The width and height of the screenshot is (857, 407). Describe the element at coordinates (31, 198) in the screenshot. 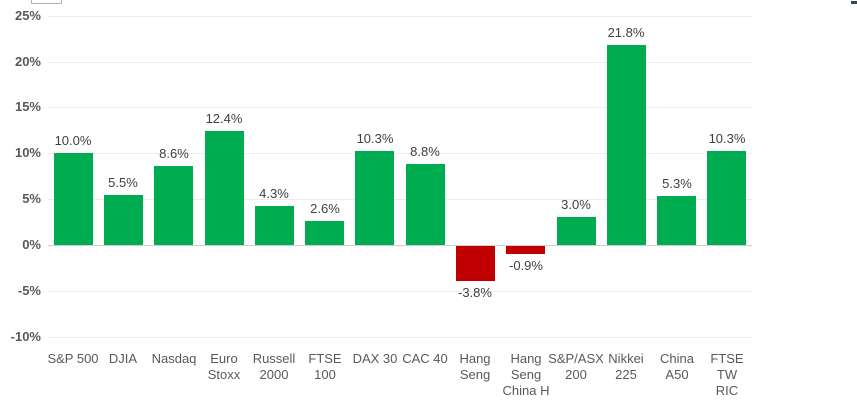

I see `y-axis-label: 5%` at that location.